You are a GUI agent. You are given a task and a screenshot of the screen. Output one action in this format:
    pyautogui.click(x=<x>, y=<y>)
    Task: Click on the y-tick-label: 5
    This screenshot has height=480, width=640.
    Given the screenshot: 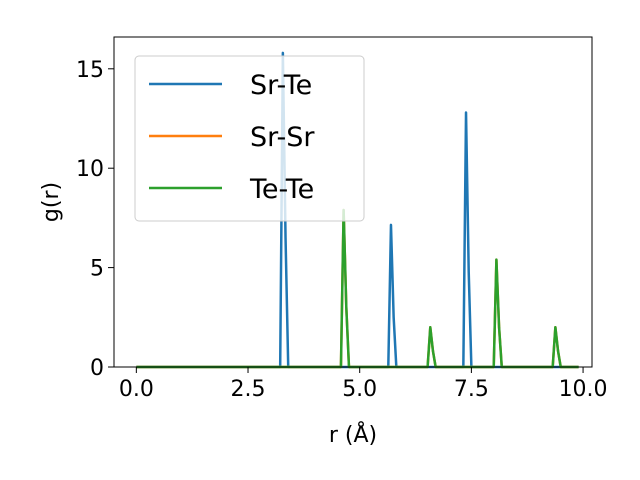 What is the action you would take?
    pyautogui.click(x=97, y=269)
    